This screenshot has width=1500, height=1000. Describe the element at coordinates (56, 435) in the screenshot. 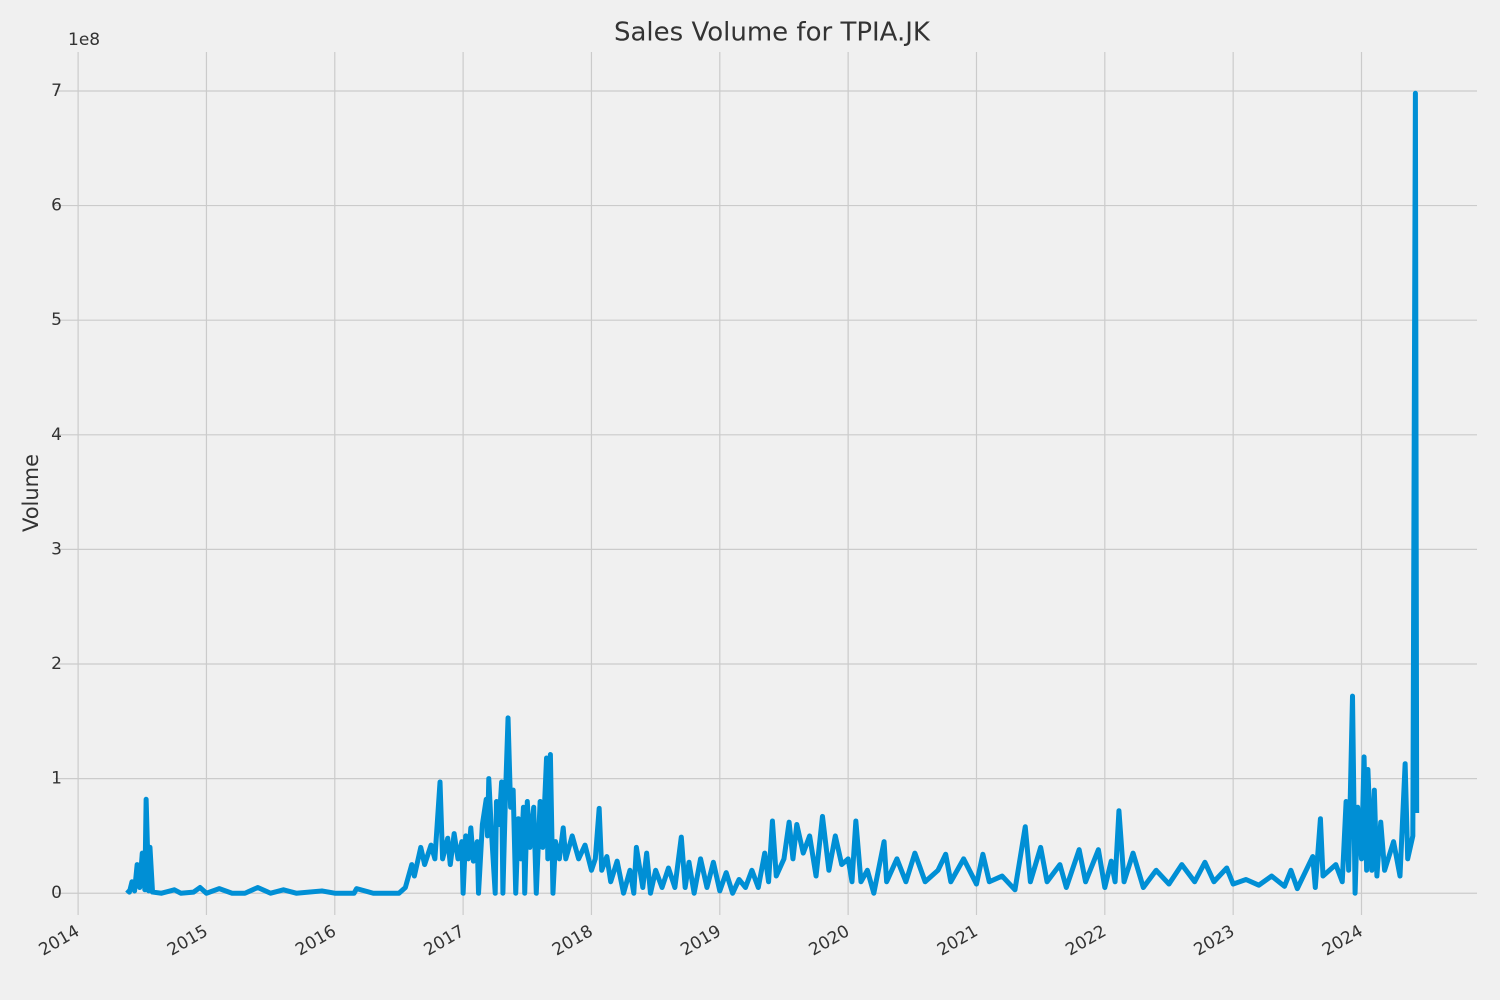

I see `y-tick-label: 4` at that location.